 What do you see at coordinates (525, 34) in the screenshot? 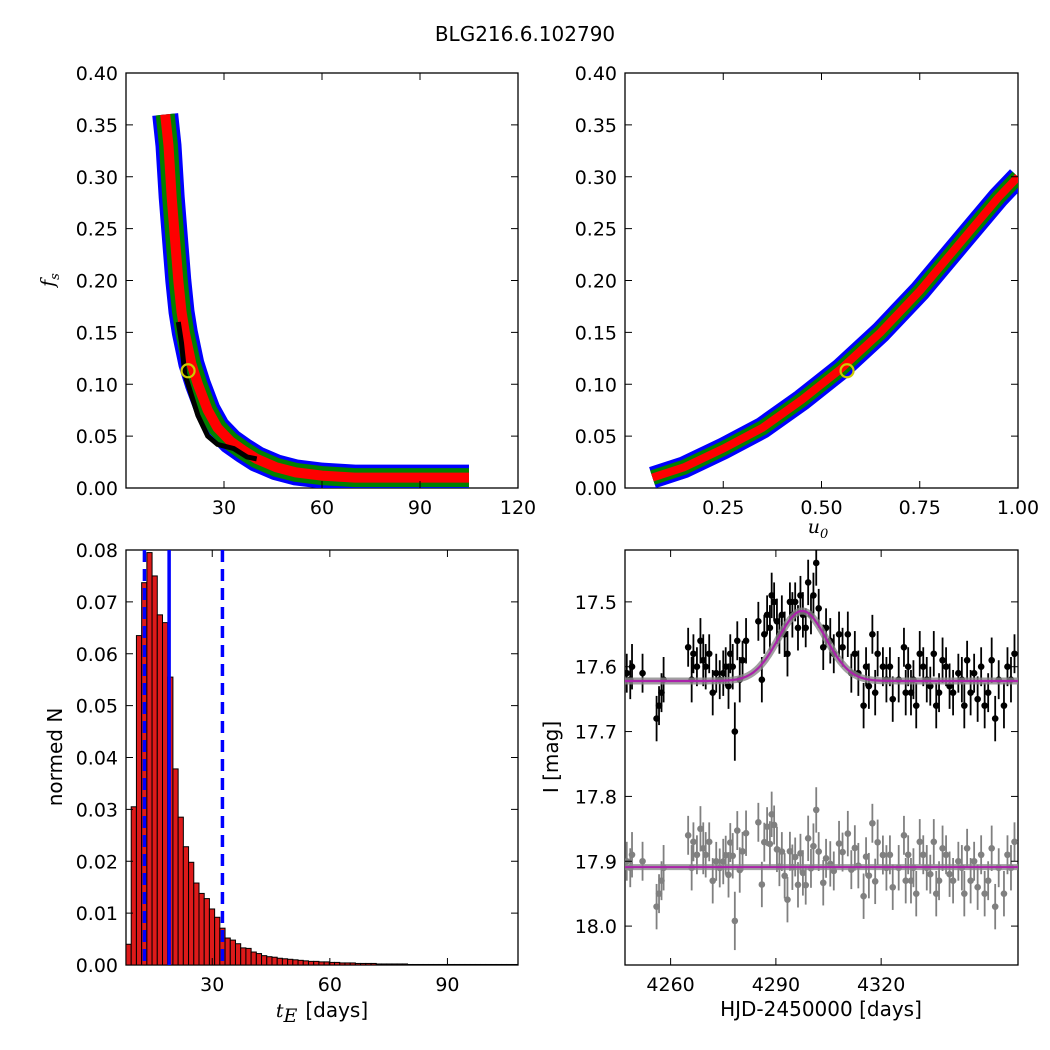
I see `figure-title: BLG216.6.102790` at bounding box center [525, 34].